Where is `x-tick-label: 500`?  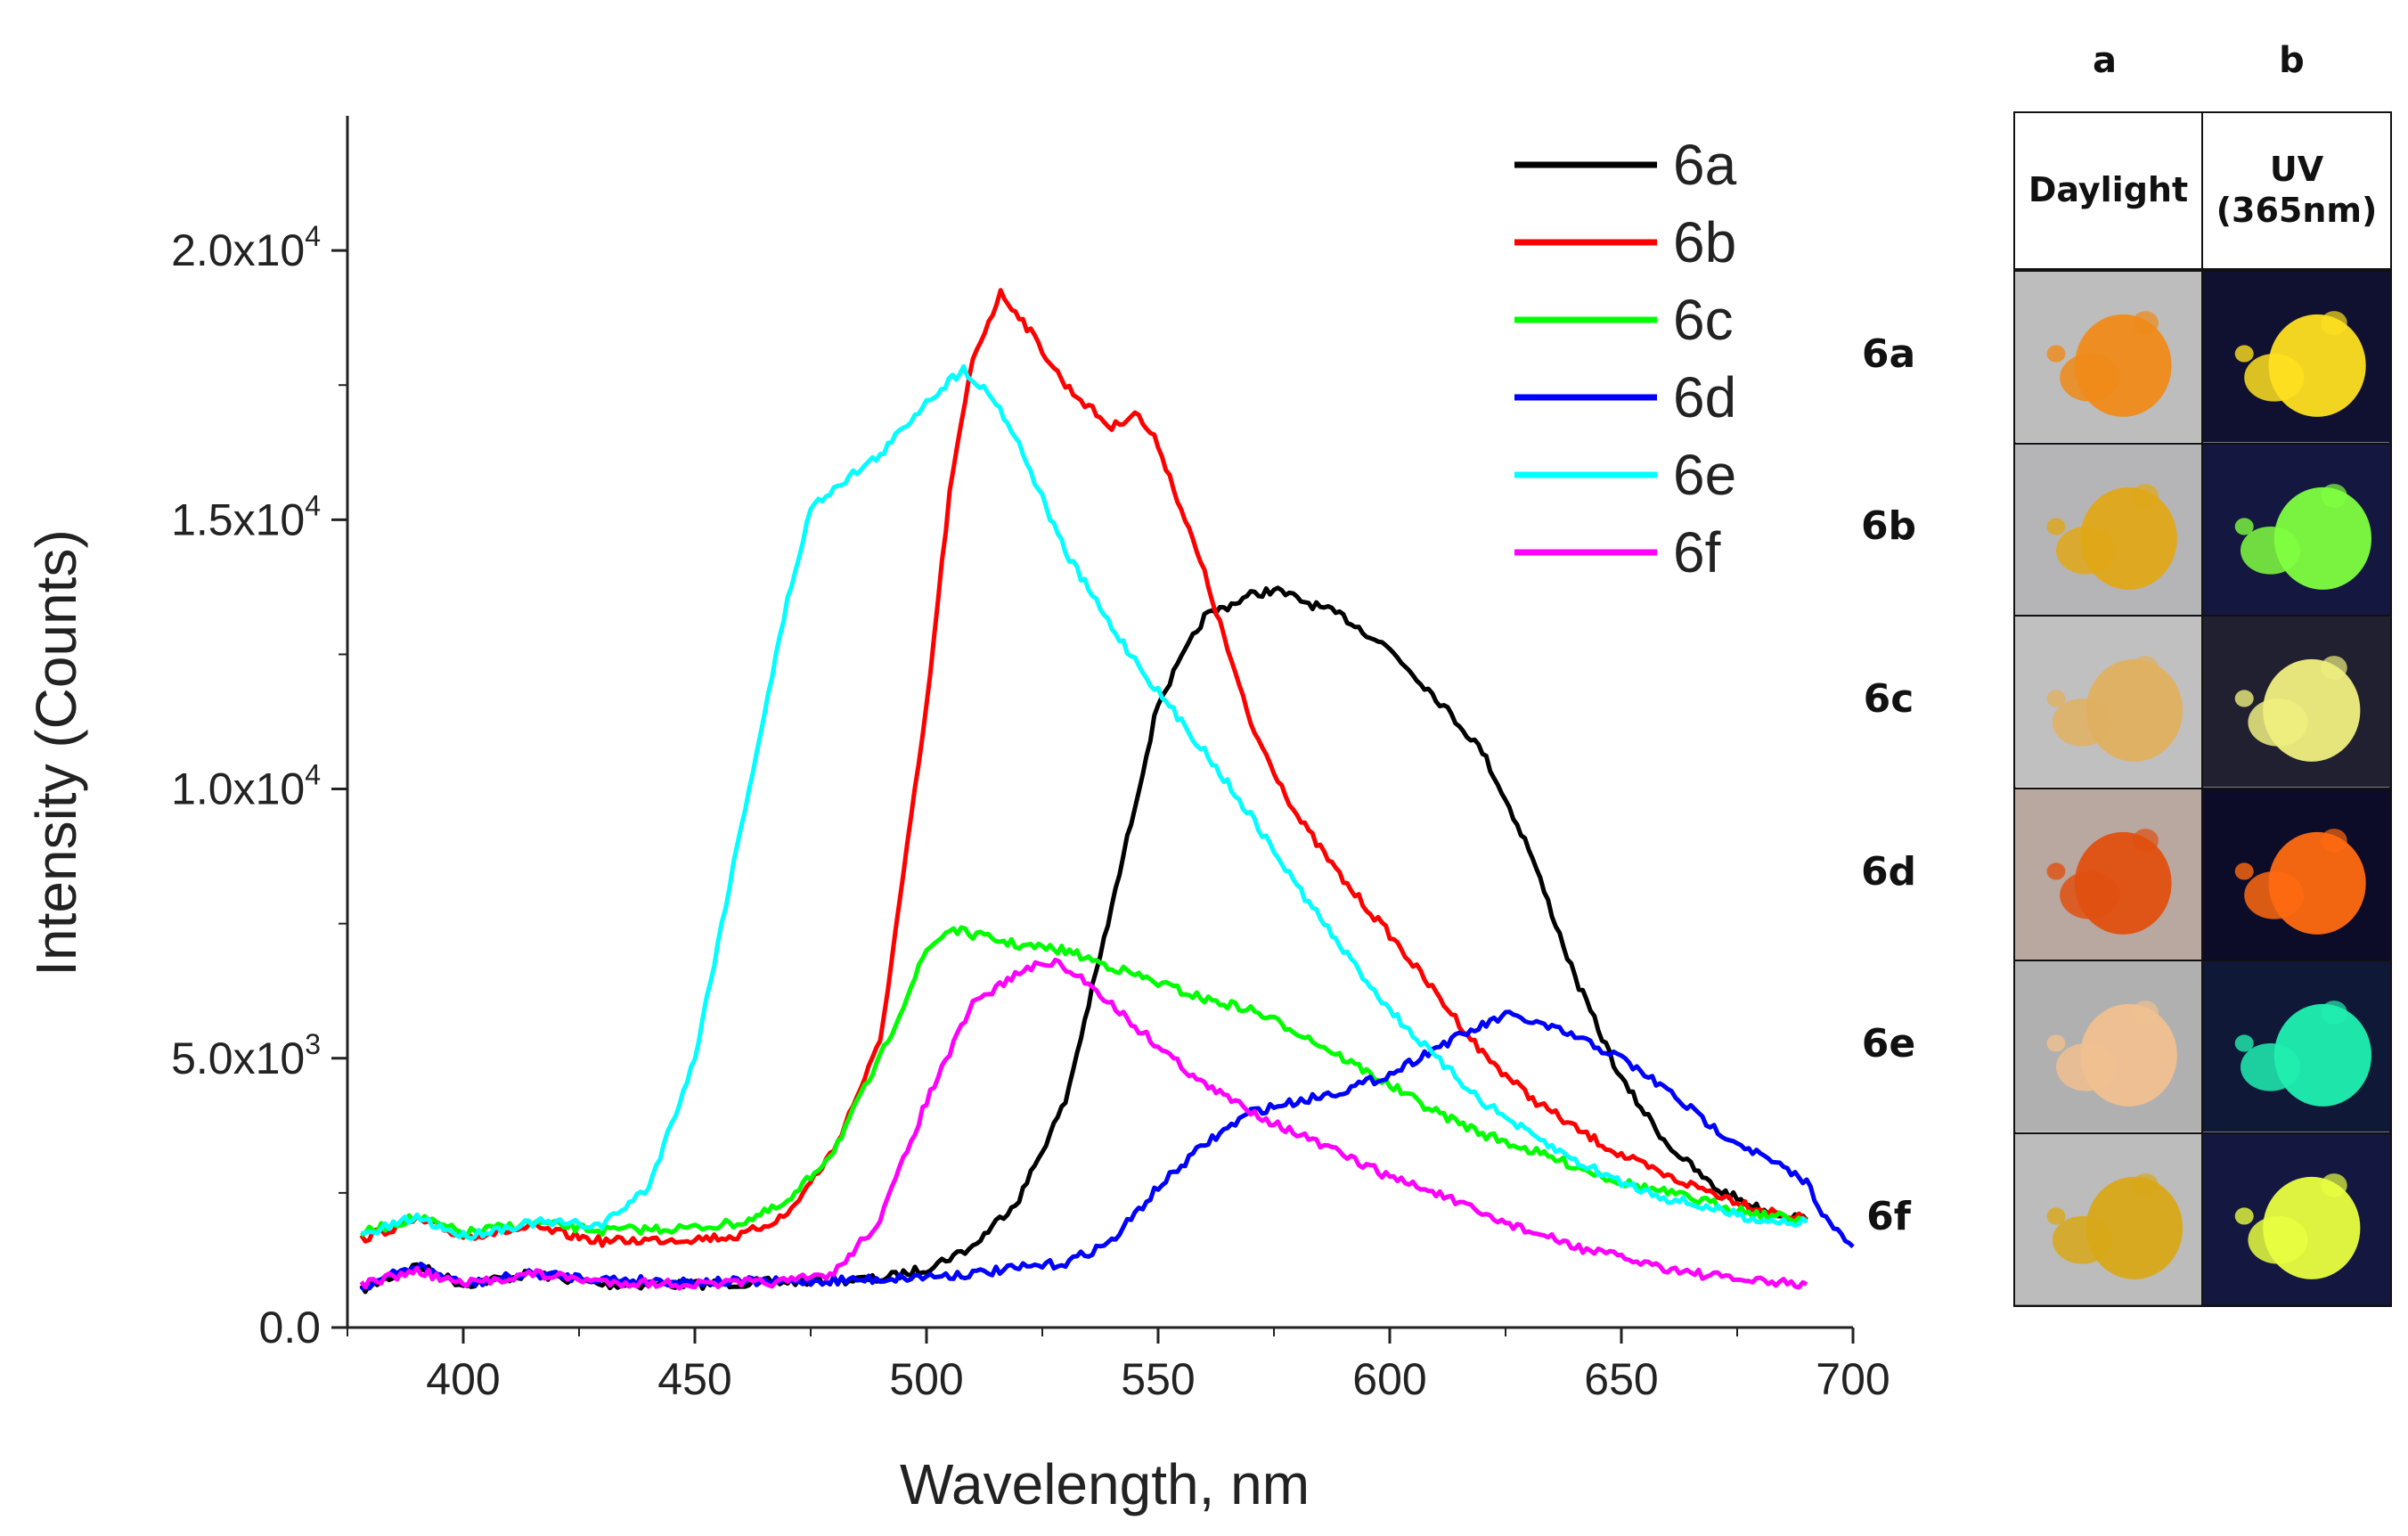 x-tick-label: 500 is located at coordinates (926, 1379).